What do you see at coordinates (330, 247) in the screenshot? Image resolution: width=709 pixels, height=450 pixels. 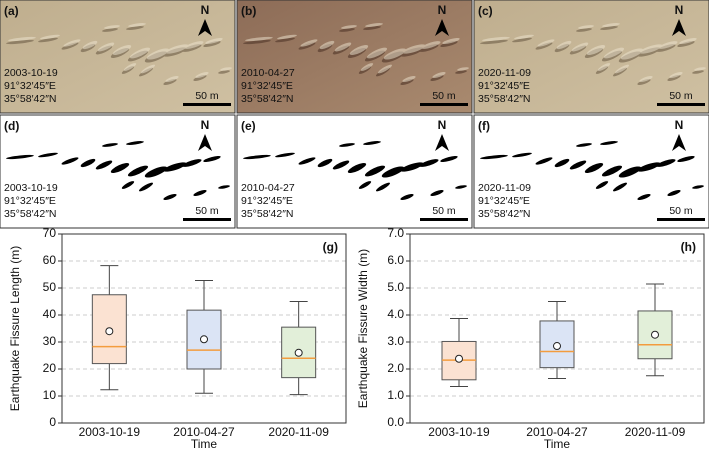 I see `panel-label: (g)` at bounding box center [330, 247].